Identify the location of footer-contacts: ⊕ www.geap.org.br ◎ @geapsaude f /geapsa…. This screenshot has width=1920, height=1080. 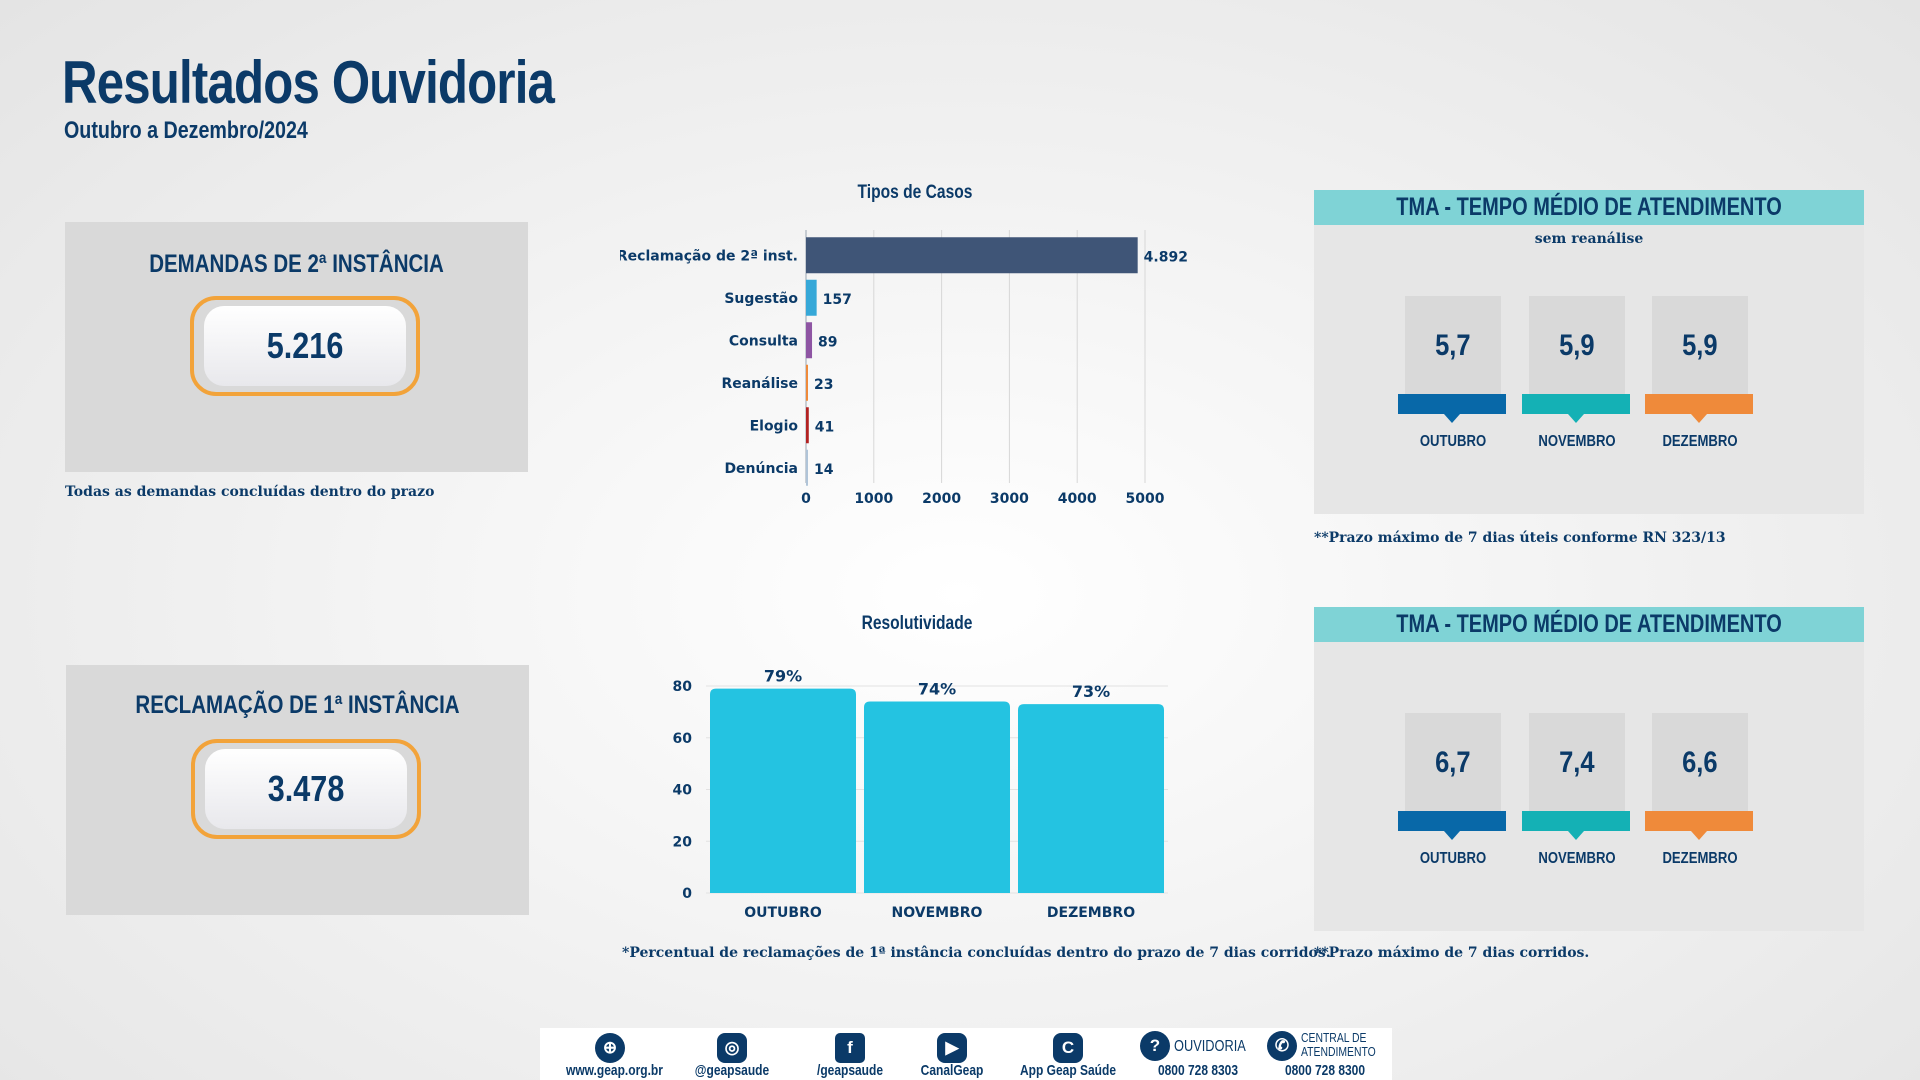
(966, 1054).